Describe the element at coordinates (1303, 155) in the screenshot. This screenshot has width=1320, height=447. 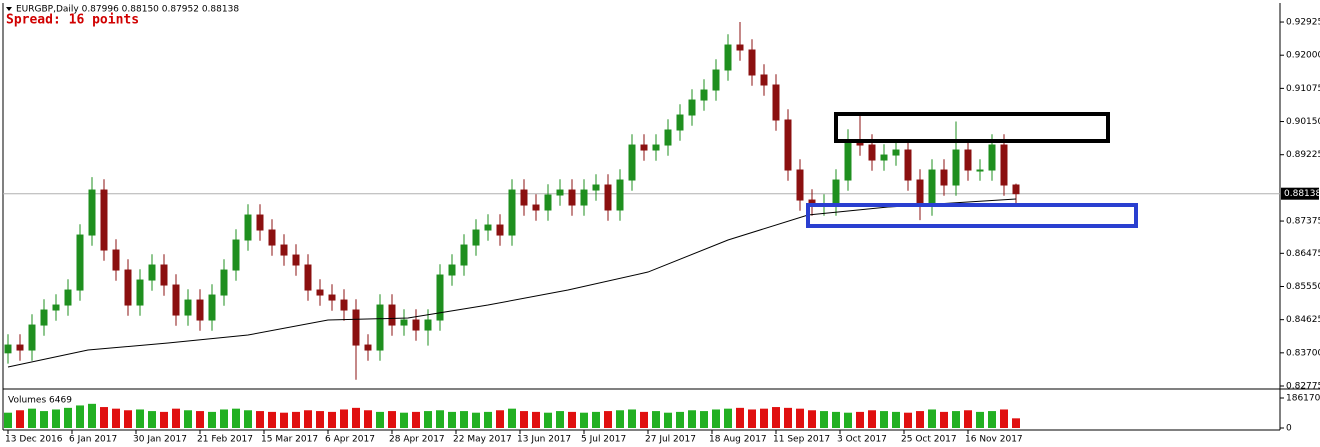
I see `y-tick-label: 0.89225` at that location.